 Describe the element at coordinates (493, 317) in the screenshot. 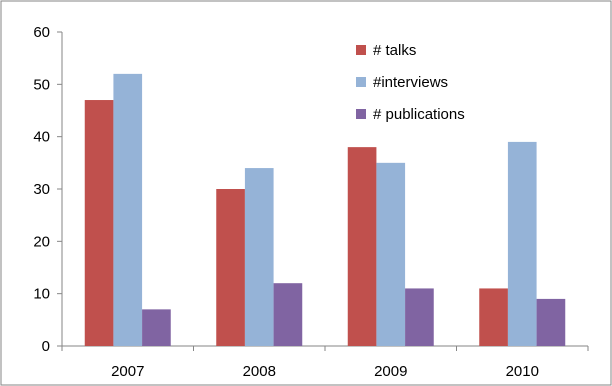

I see `bar-1-2010` at that location.